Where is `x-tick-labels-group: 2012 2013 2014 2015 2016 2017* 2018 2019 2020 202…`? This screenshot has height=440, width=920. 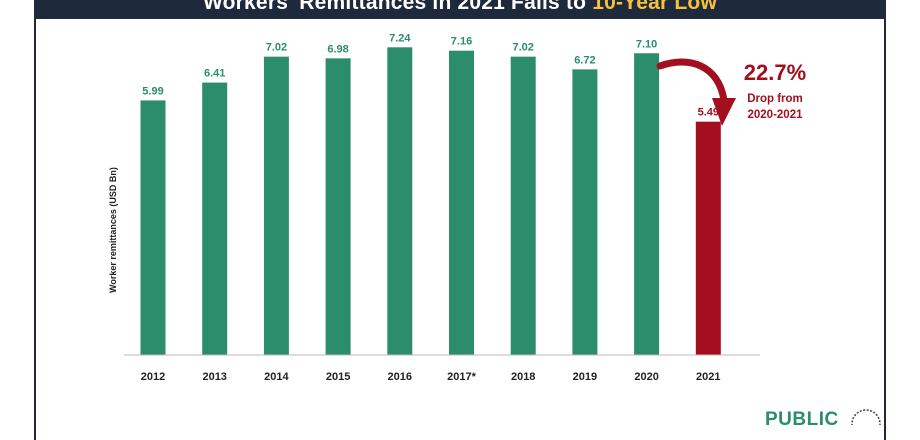
x-tick-labels-group: 2012 2013 2014 2015 2016 2017* 2018 2019 2020 202… is located at coordinates (431, 377).